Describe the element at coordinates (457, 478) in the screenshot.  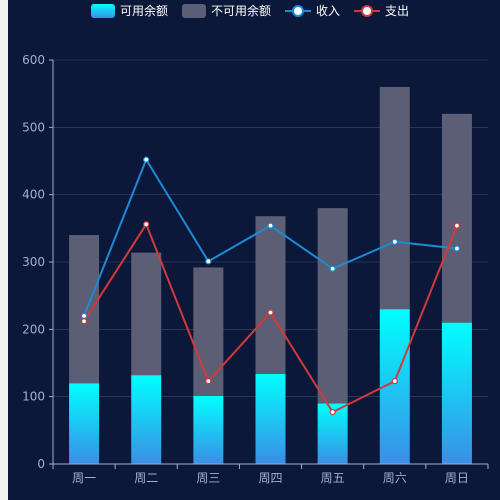
I see `x-tick-label: 周日` at that location.